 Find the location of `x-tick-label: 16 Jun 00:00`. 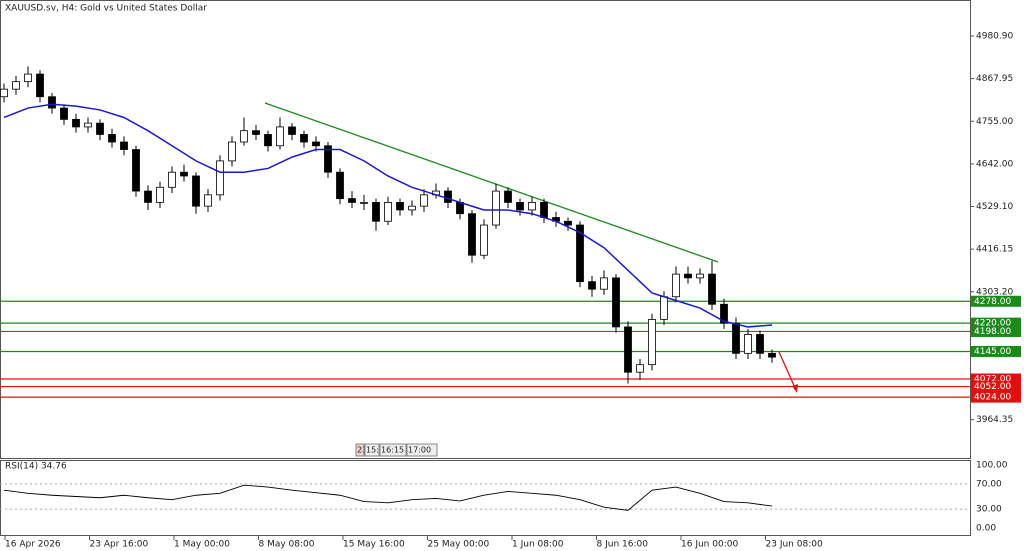

x-tick-label: 16 Jun 00:00 is located at coordinates (709, 545).